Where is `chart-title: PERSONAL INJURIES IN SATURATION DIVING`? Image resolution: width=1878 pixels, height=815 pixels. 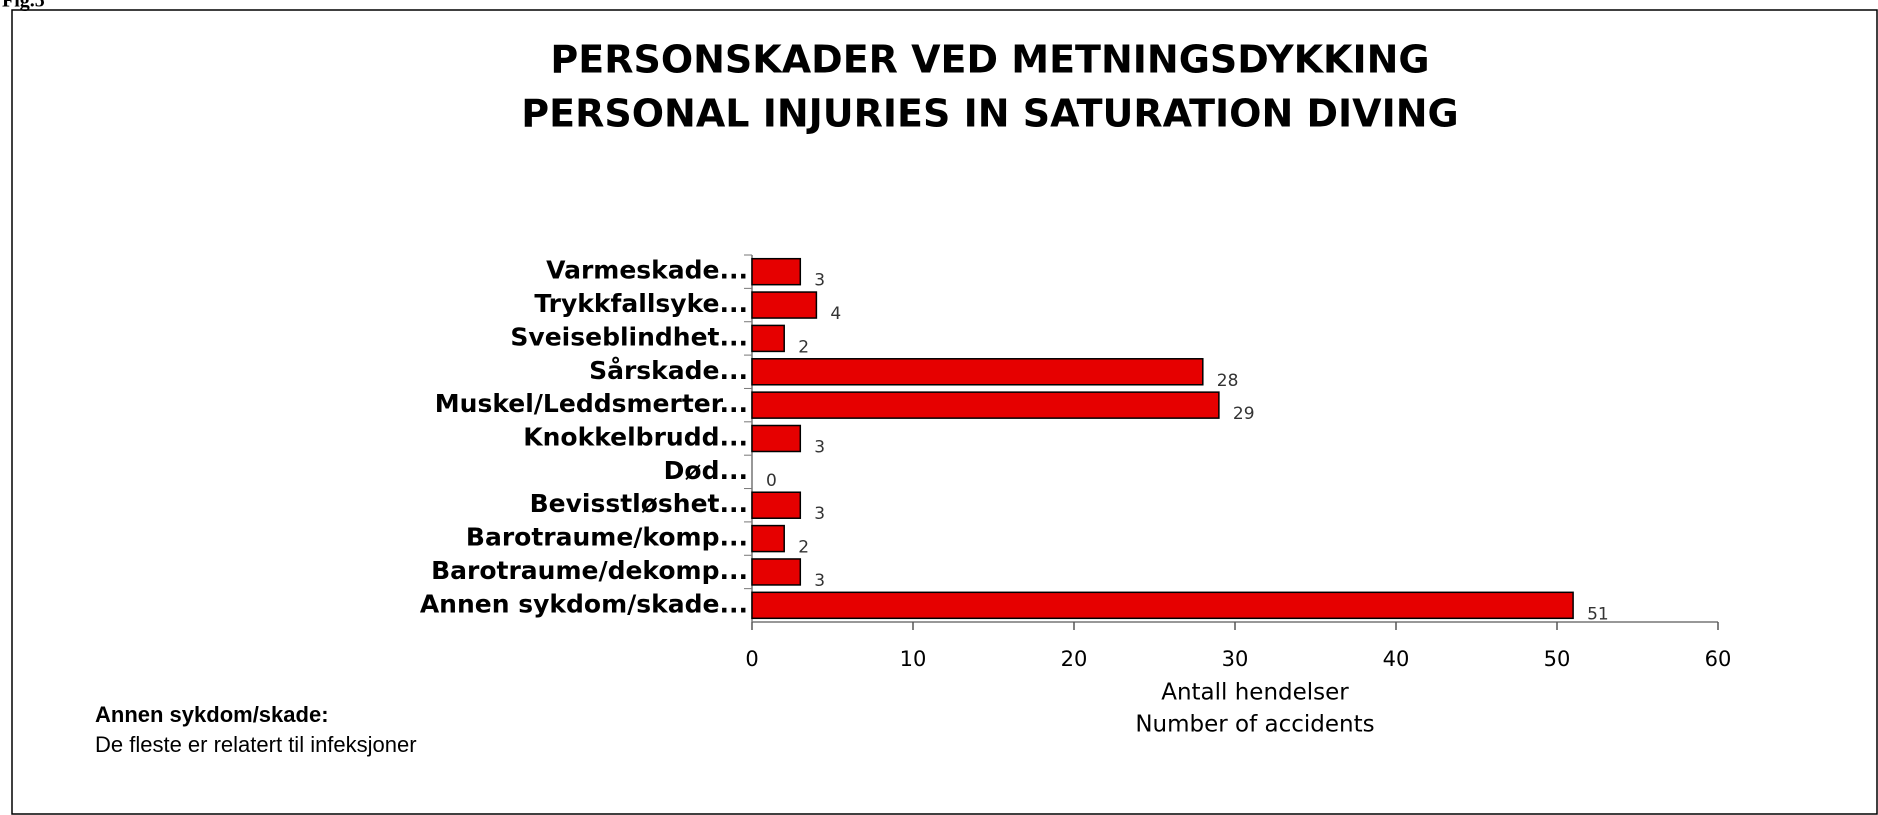 chart-title: PERSONAL INJURIES IN SATURATION DIVING is located at coordinates (989, 114).